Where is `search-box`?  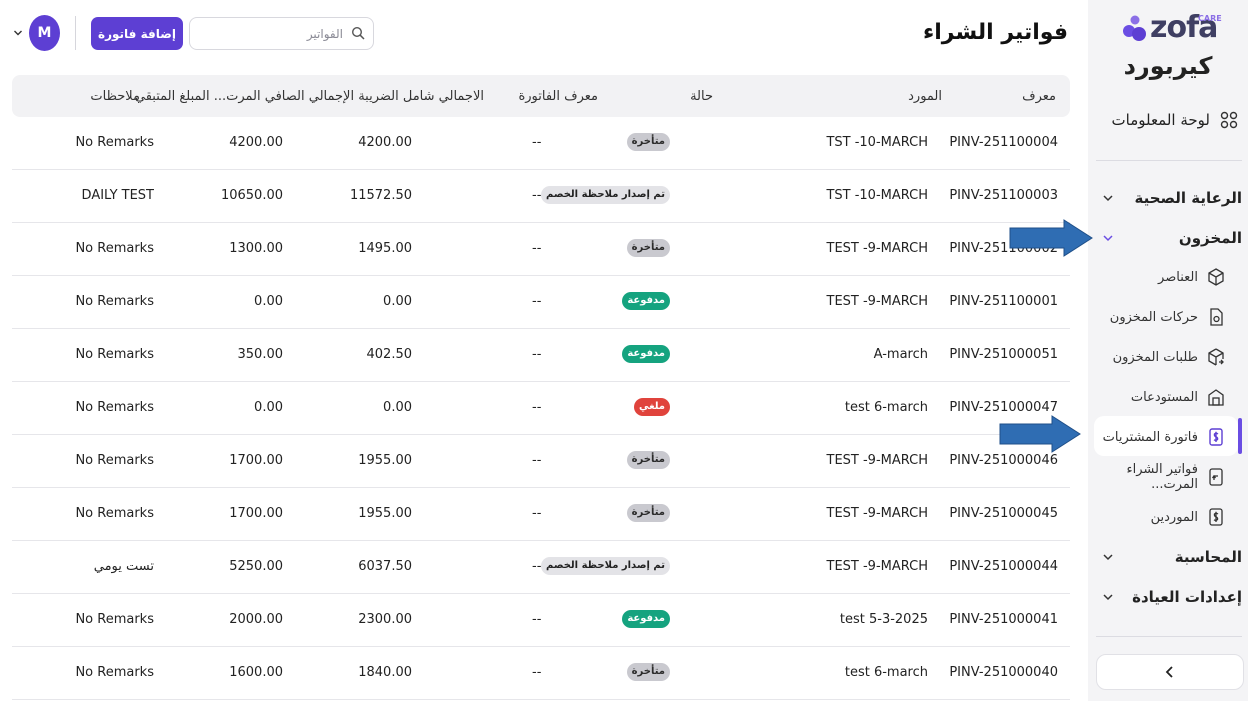 search-box is located at coordinates (281, 33).